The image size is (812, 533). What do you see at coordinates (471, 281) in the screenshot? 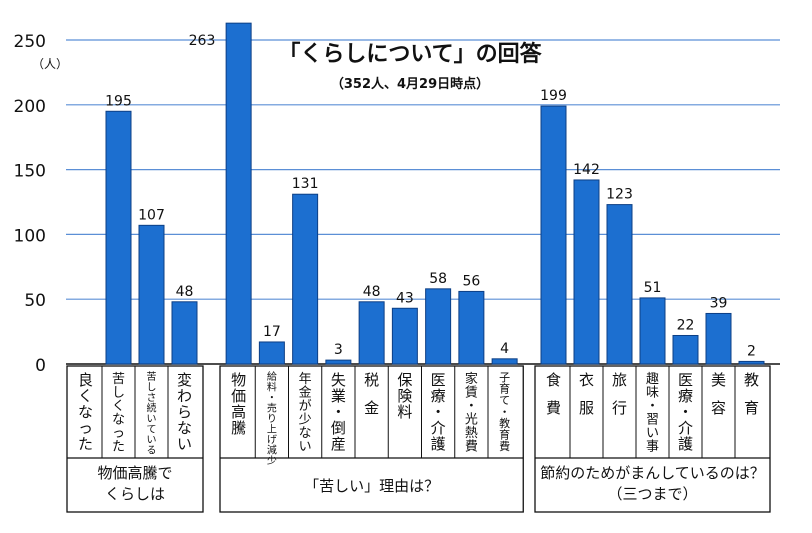
I see `bar-value-label: 56` at bounding box center [471, 281].